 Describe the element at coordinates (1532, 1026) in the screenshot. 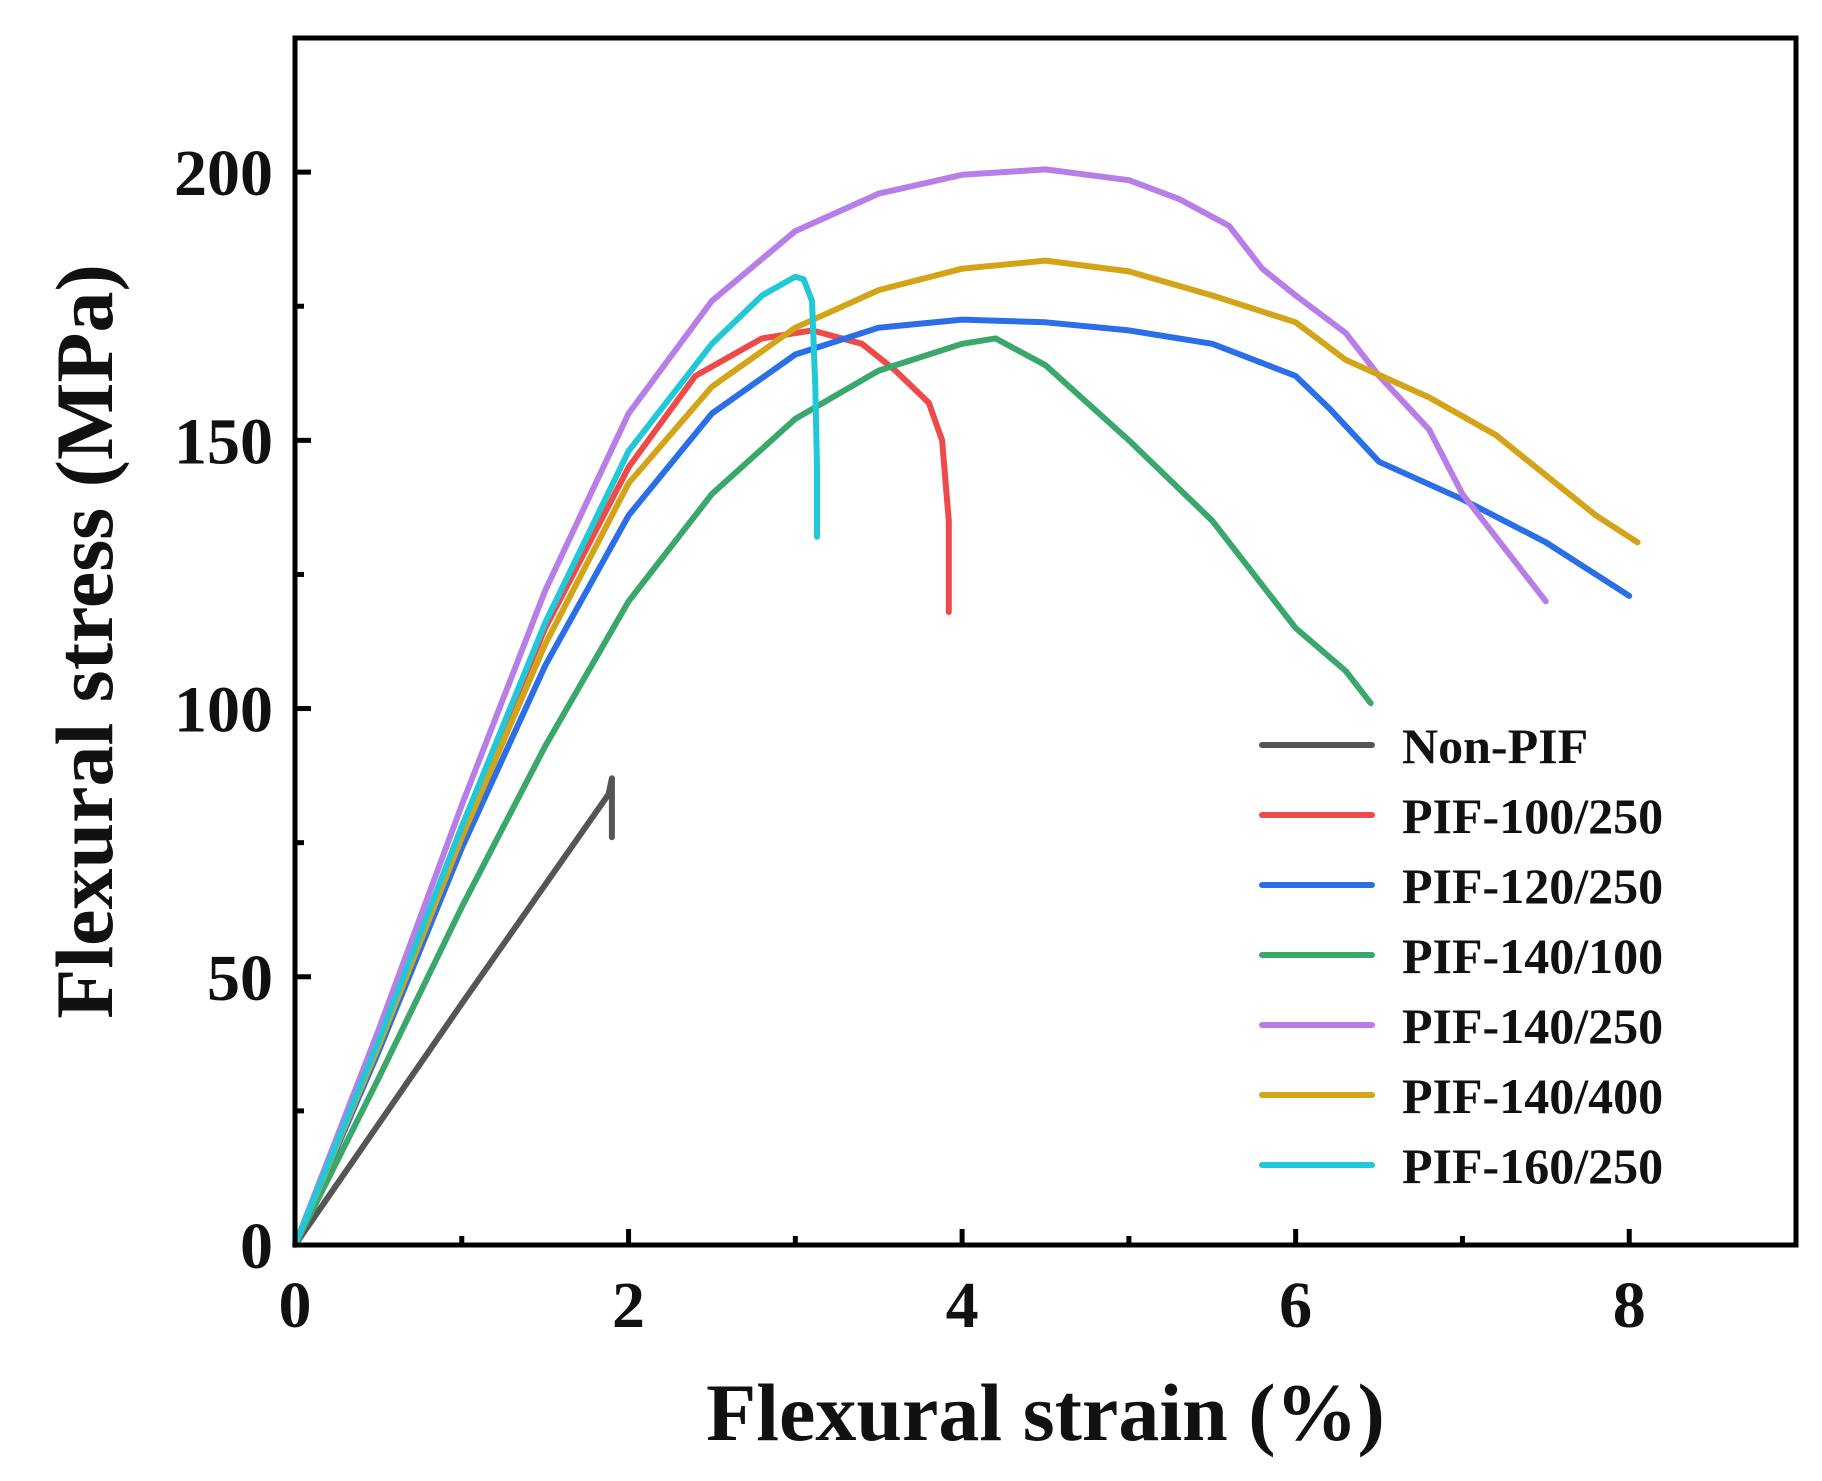

I see `legend-label-4: PIF-140/250` at that location.